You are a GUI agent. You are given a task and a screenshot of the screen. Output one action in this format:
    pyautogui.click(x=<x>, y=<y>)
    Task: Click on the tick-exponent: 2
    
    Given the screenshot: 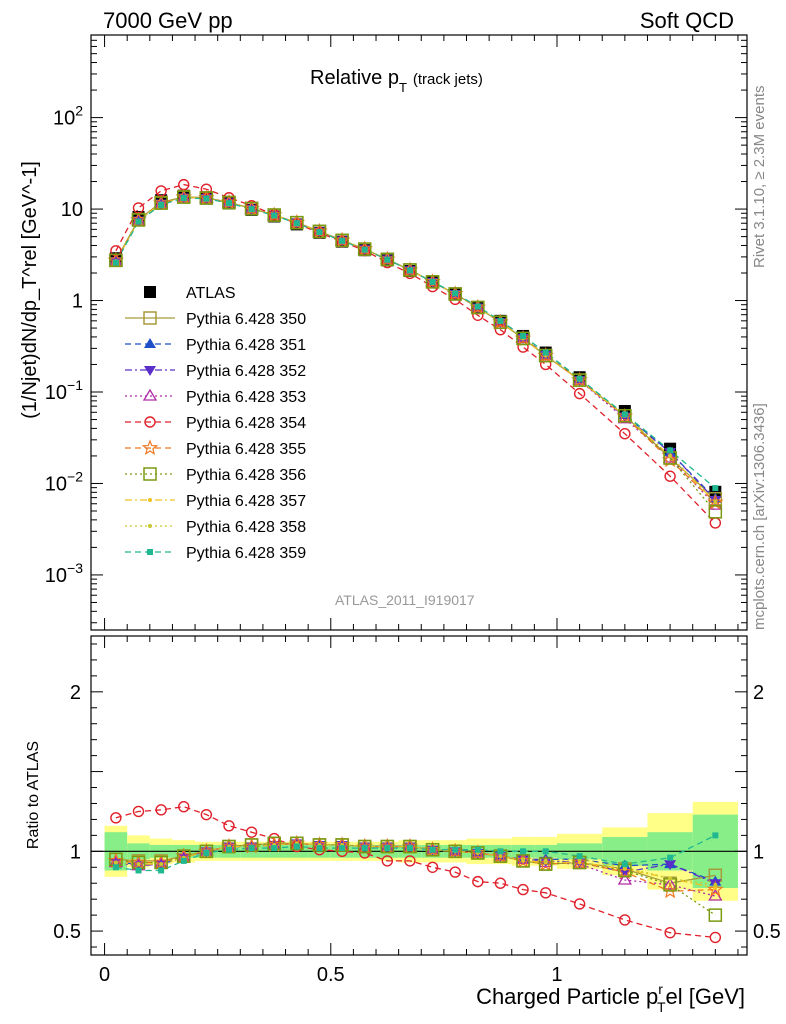 What is the action you would take?
    pyautogui.click(x=79, y=111)
    